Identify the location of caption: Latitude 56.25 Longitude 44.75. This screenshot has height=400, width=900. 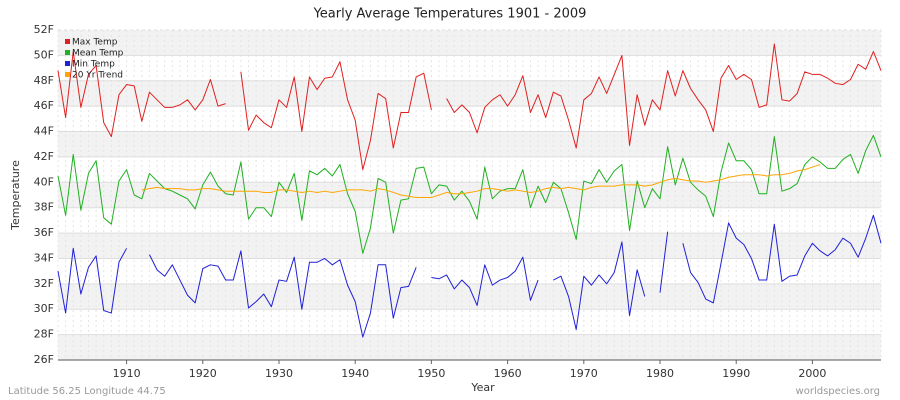
(87, 391).